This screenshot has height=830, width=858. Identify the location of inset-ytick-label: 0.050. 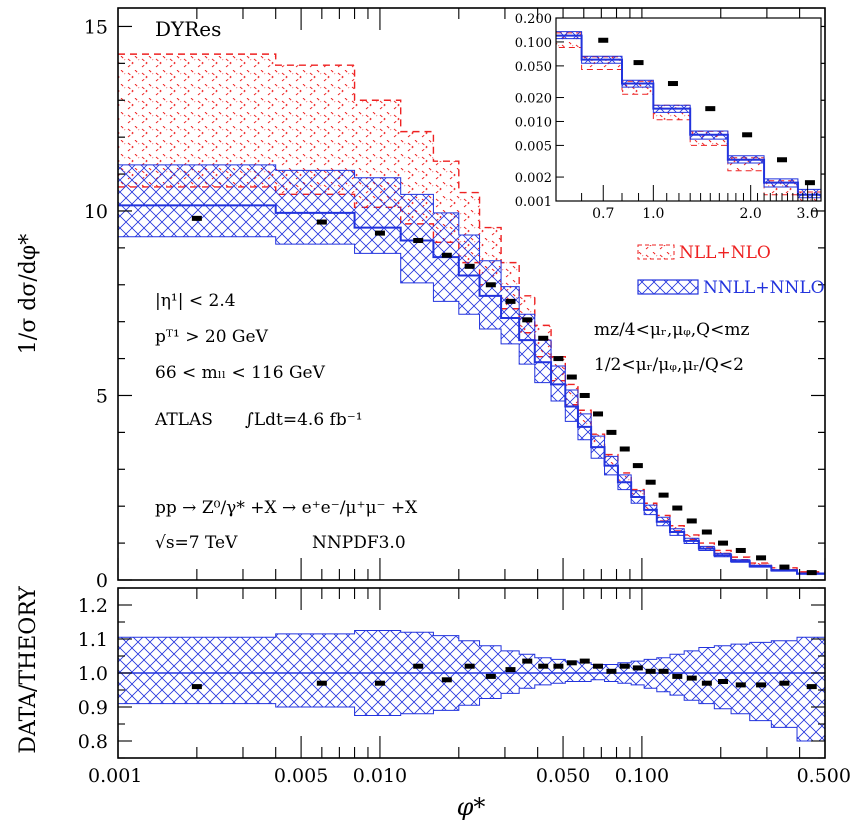
(533, 67).